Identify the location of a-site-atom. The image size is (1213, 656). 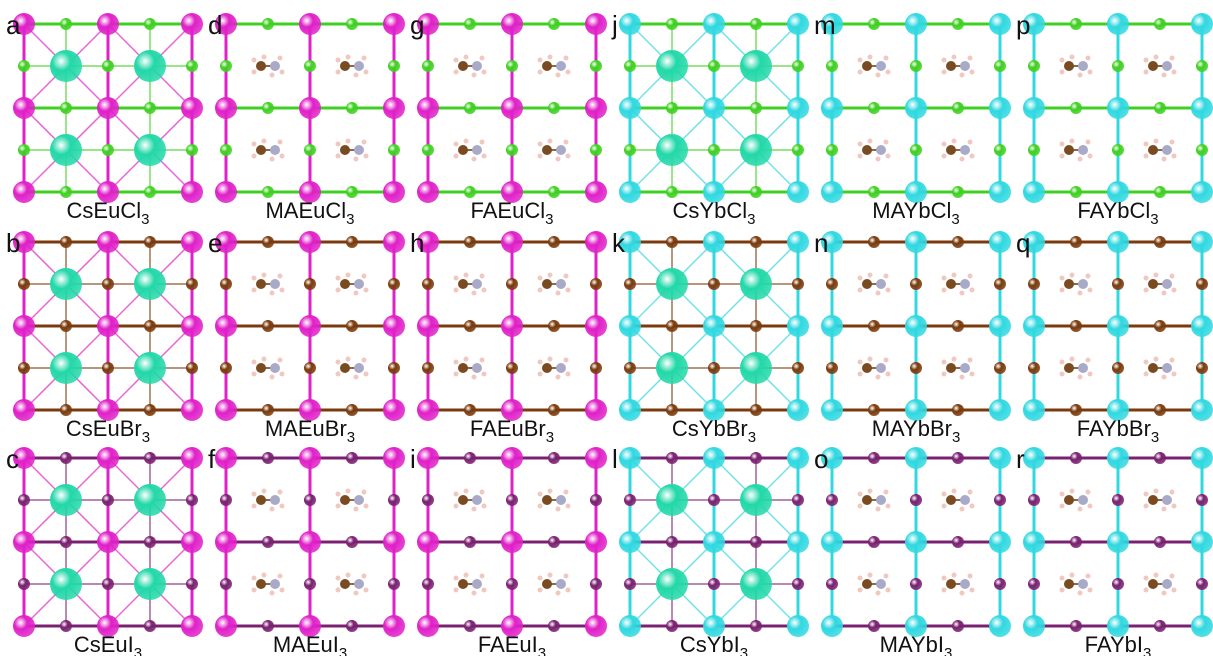
(672, 584).